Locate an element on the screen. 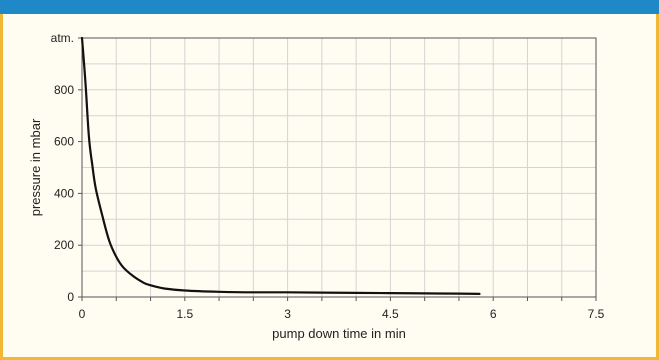  x-tick-label: 6 is located at coordinates (493, 314).